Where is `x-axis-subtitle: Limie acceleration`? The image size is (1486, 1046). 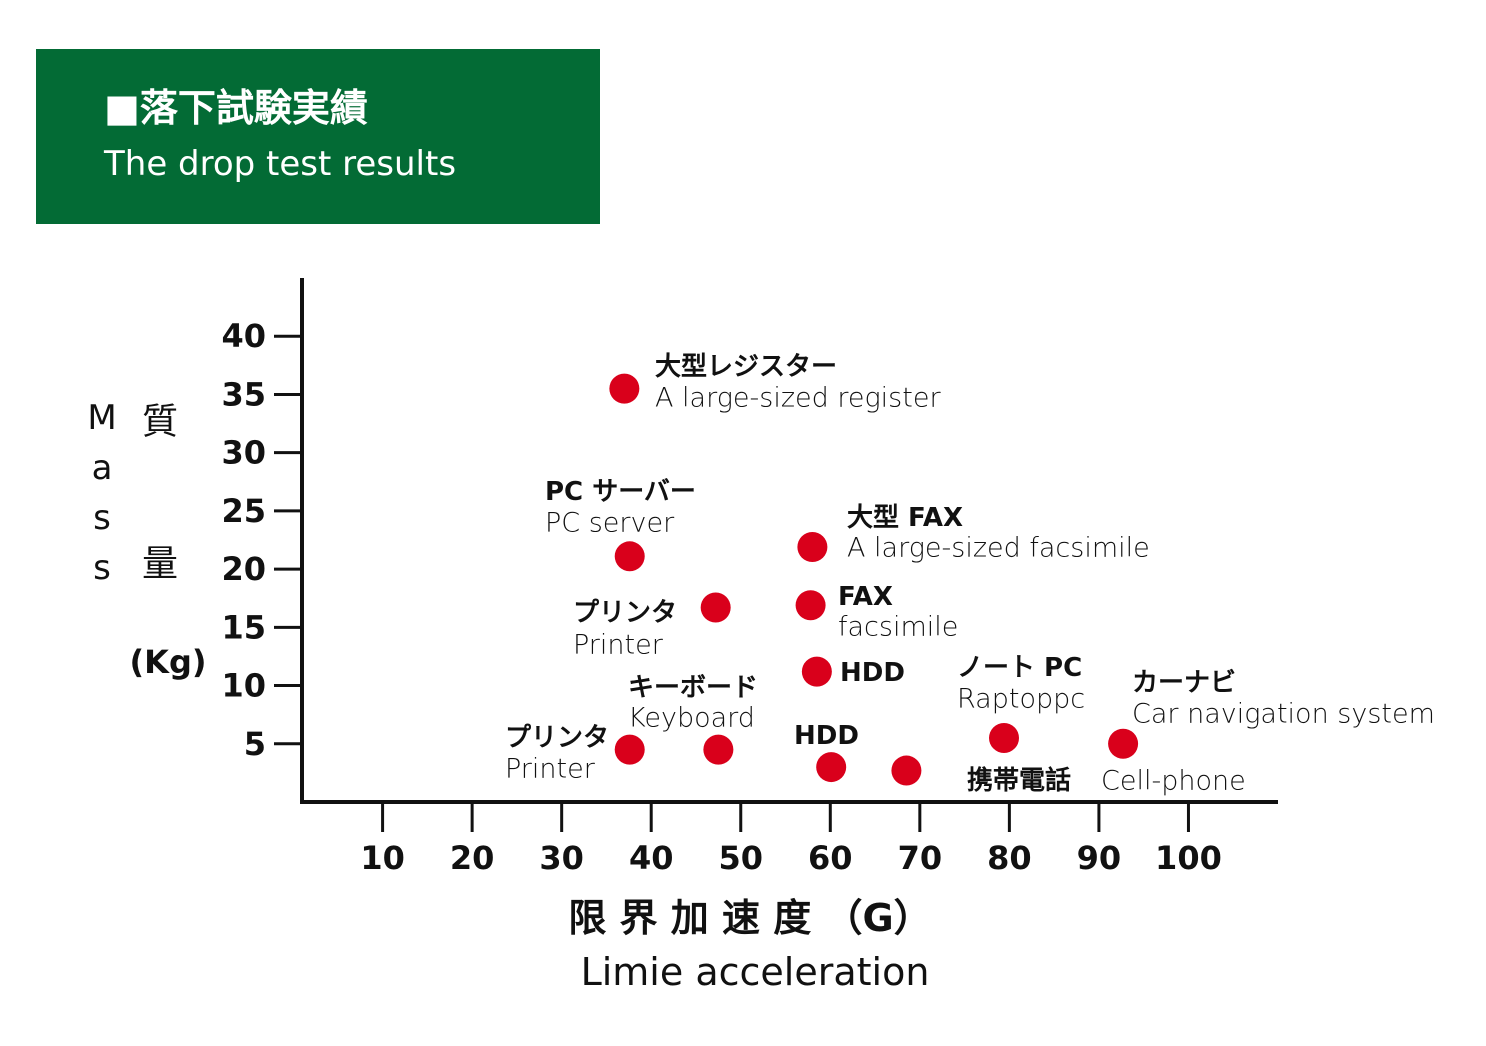 x-axis-subtitle: Limie acceleration is located at coordinates (755, 972).